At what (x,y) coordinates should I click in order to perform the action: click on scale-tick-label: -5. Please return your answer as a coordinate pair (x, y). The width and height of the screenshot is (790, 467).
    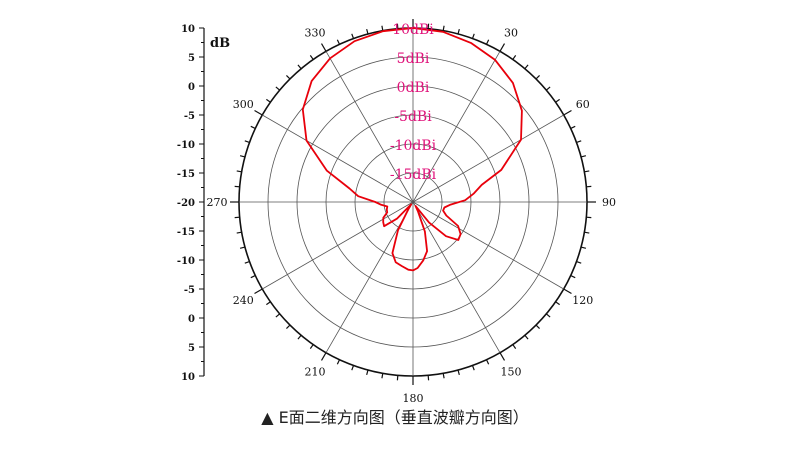
    Looking at the image, I should click on (189, 116).